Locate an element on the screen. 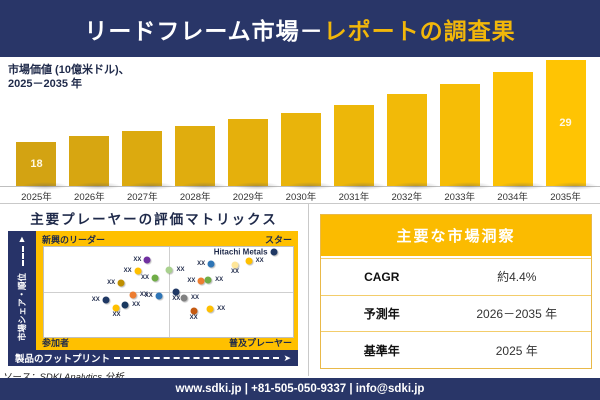 The width and height of the screenshot is (600, 400). bar-2034年 is located at coordinates (518, 131).